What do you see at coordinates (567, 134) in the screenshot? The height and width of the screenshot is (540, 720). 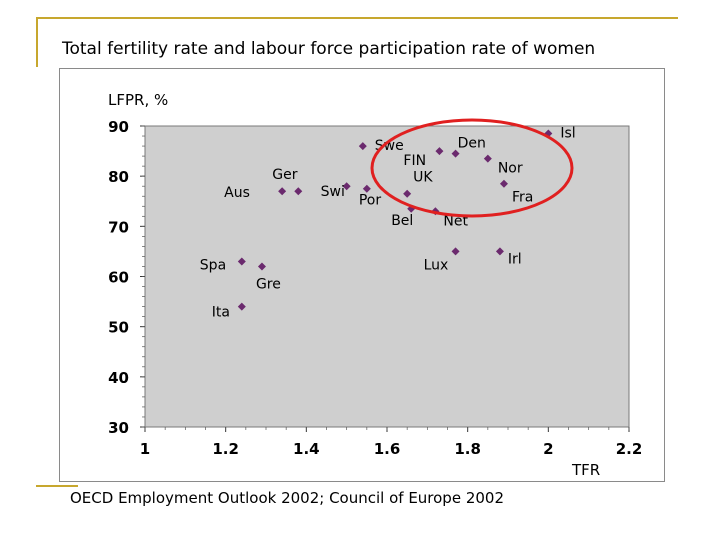 I see `point-label-isl: Isl` at bounding box center [567, 134].